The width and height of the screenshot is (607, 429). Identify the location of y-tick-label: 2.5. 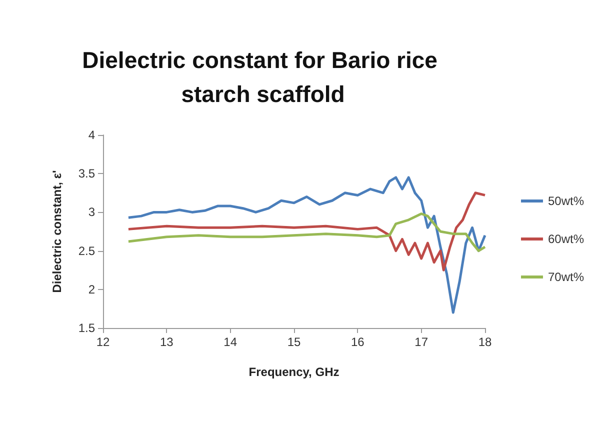
(87, 251).